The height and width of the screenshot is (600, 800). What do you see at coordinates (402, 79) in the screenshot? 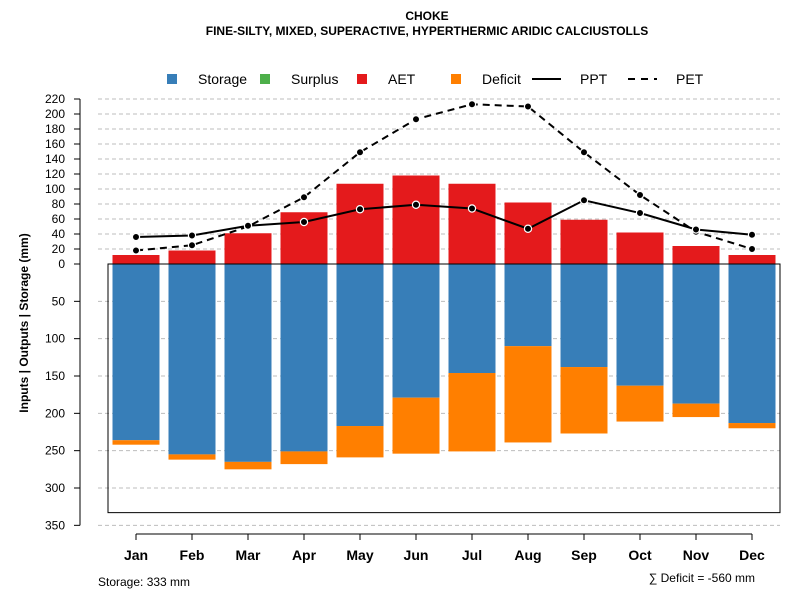
I see `legend-aet-label: AET` at bounding box center [402, 79].